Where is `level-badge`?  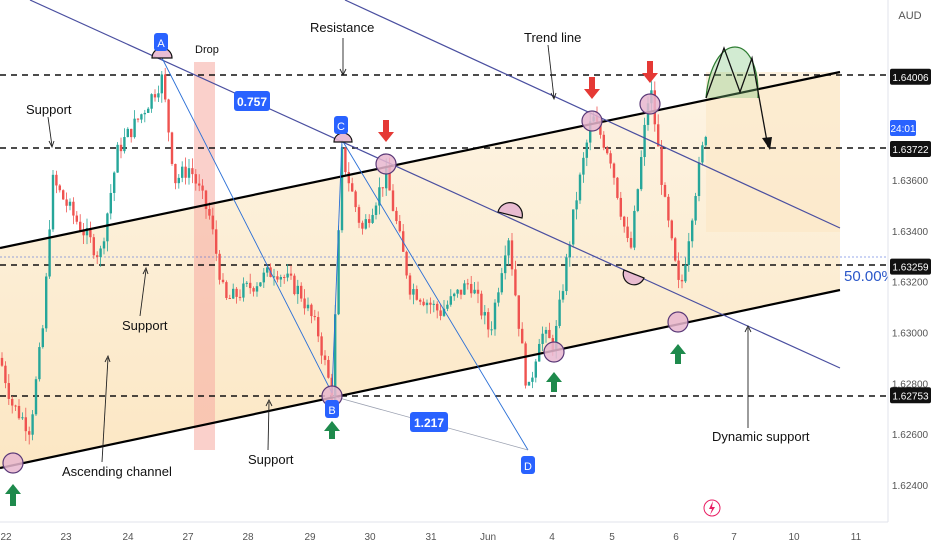
level-badge is located at coordinates (910, 76).